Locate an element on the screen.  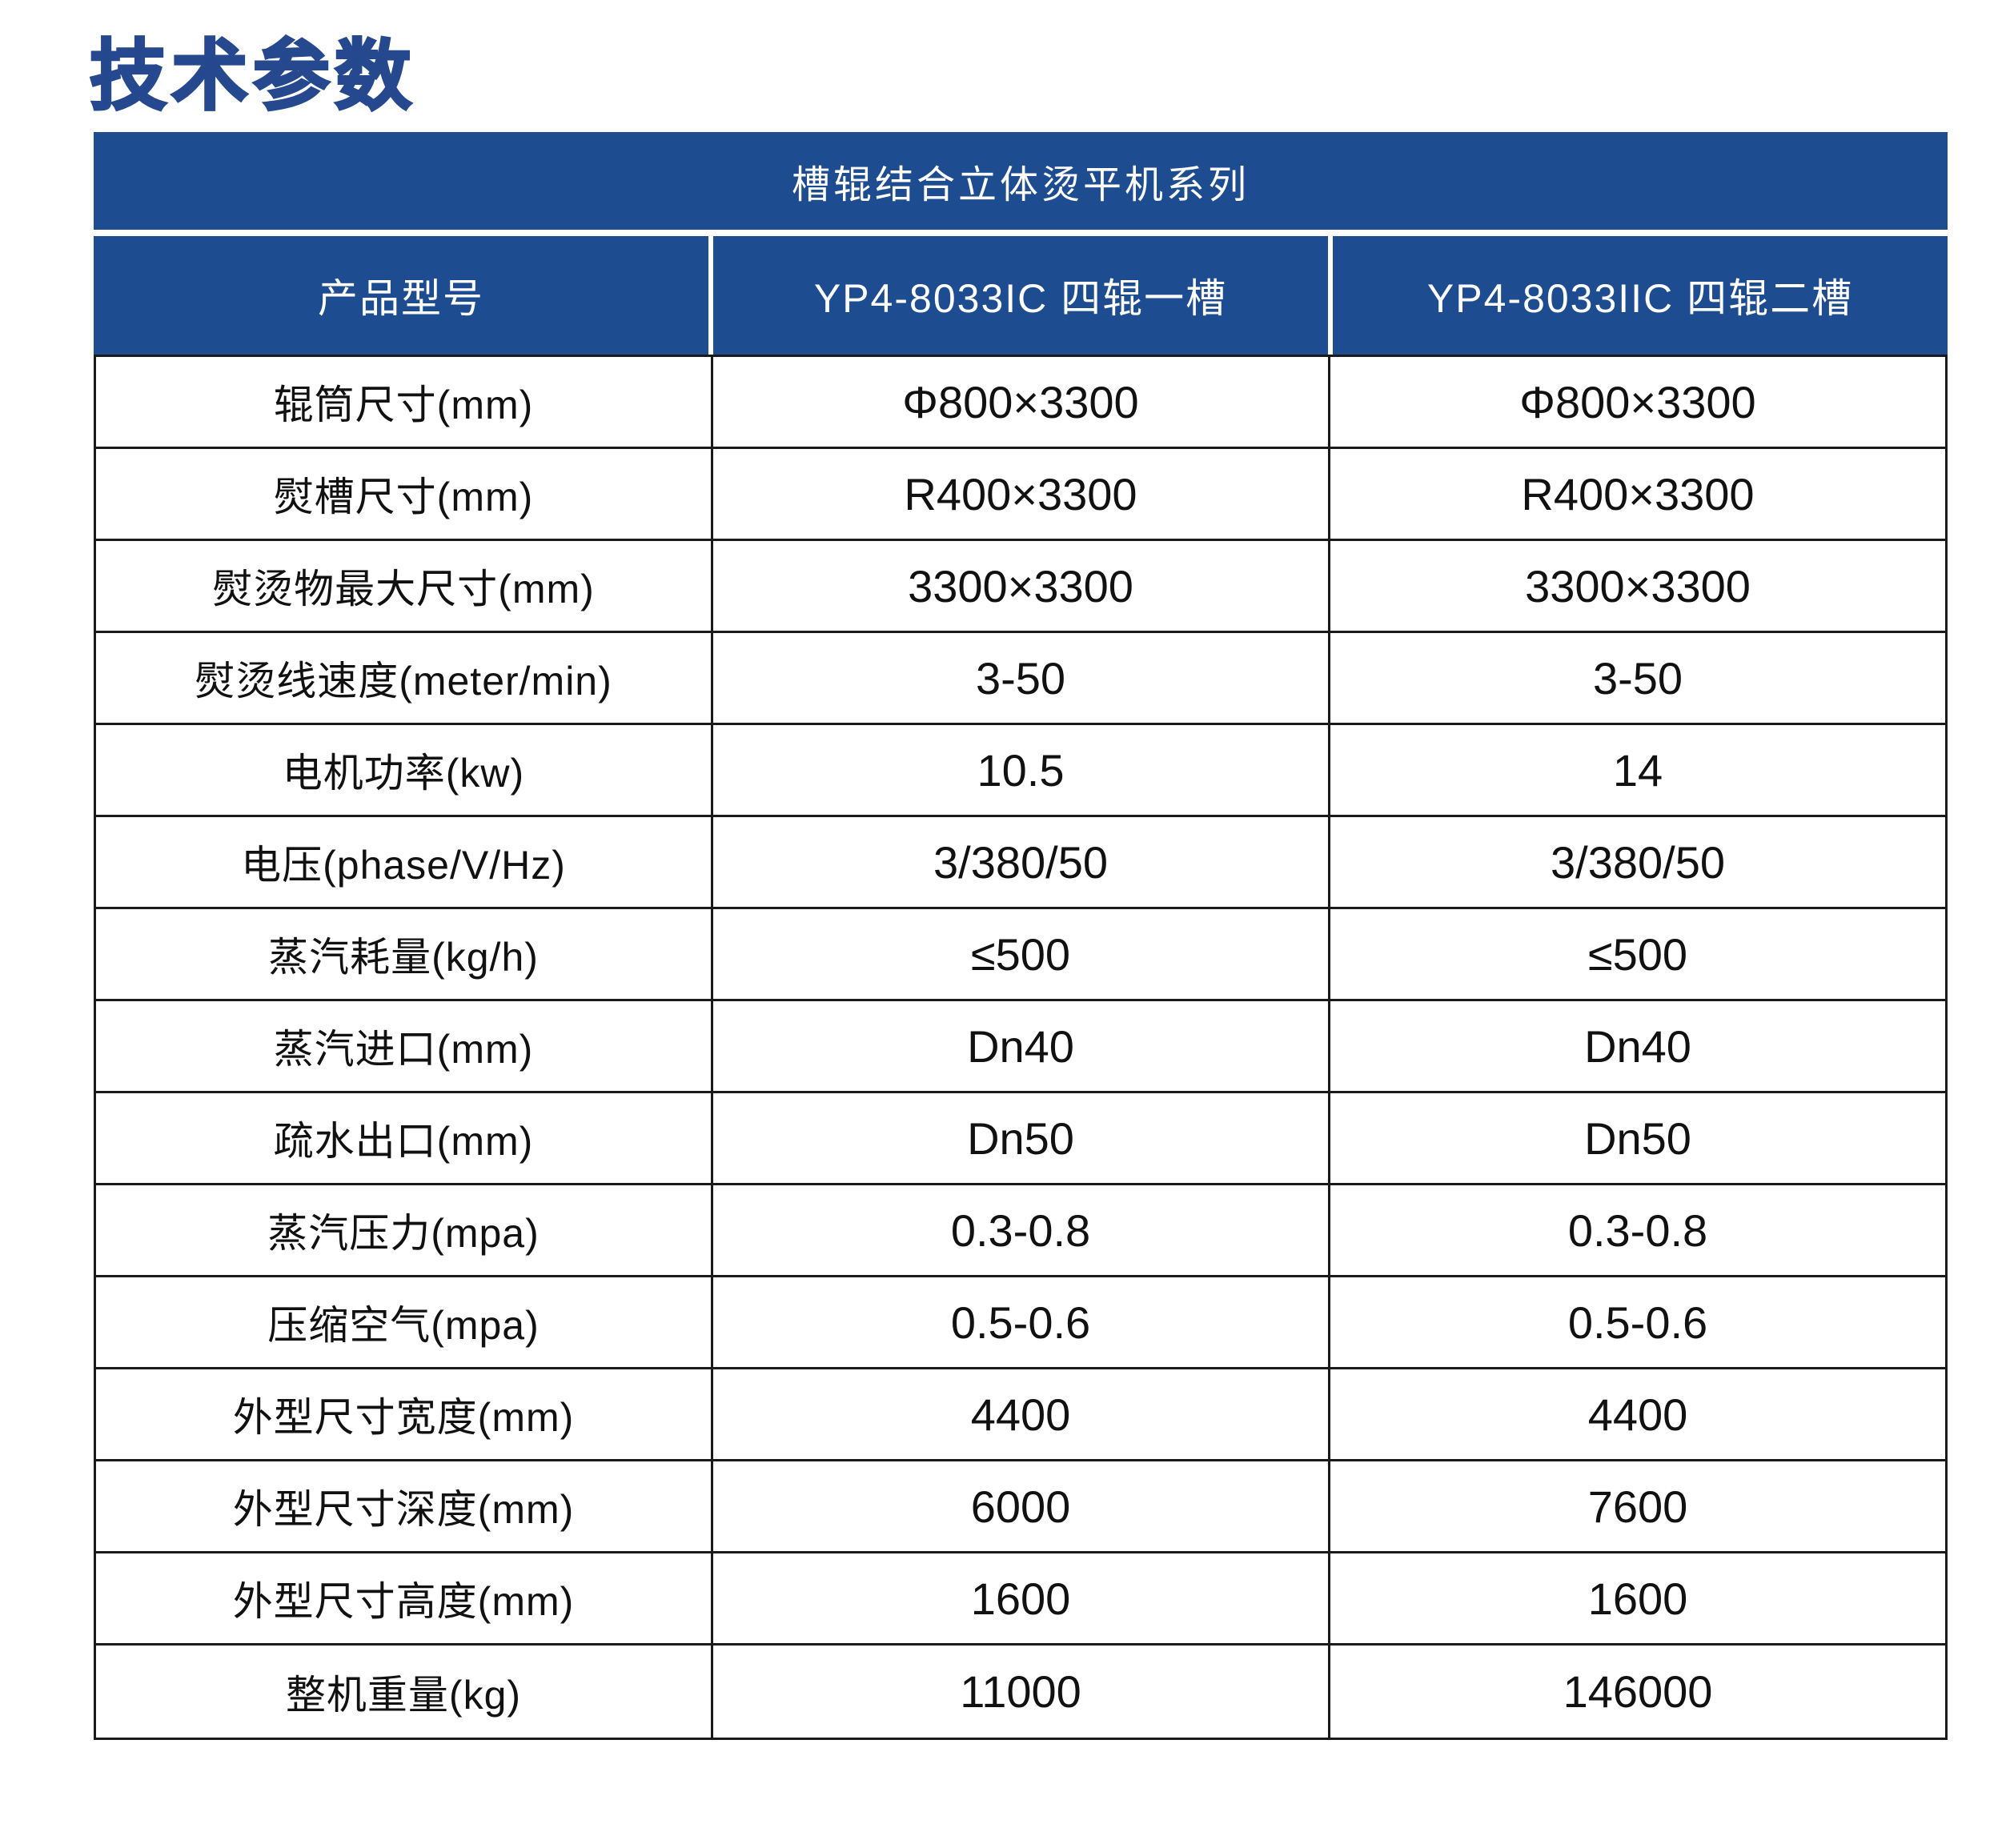
spec-value-model-2: 0.3-0.8 is located at coordinates (1637, 1230).